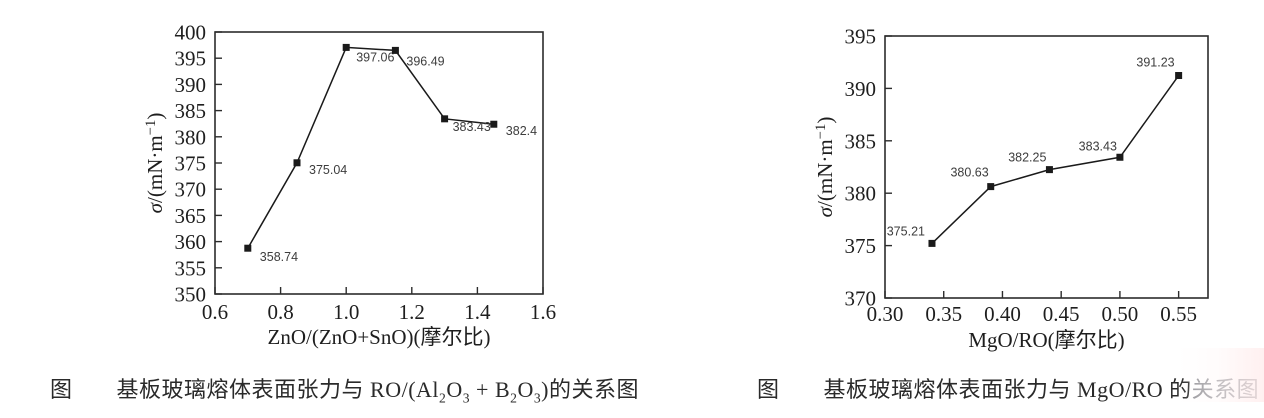 Image resolution: width=1264 pixels, height=418 pixels. I want to click on caption-segment: 基板玻璃熔体表面张力与 MgO/RO 的, so click(1007, 389).